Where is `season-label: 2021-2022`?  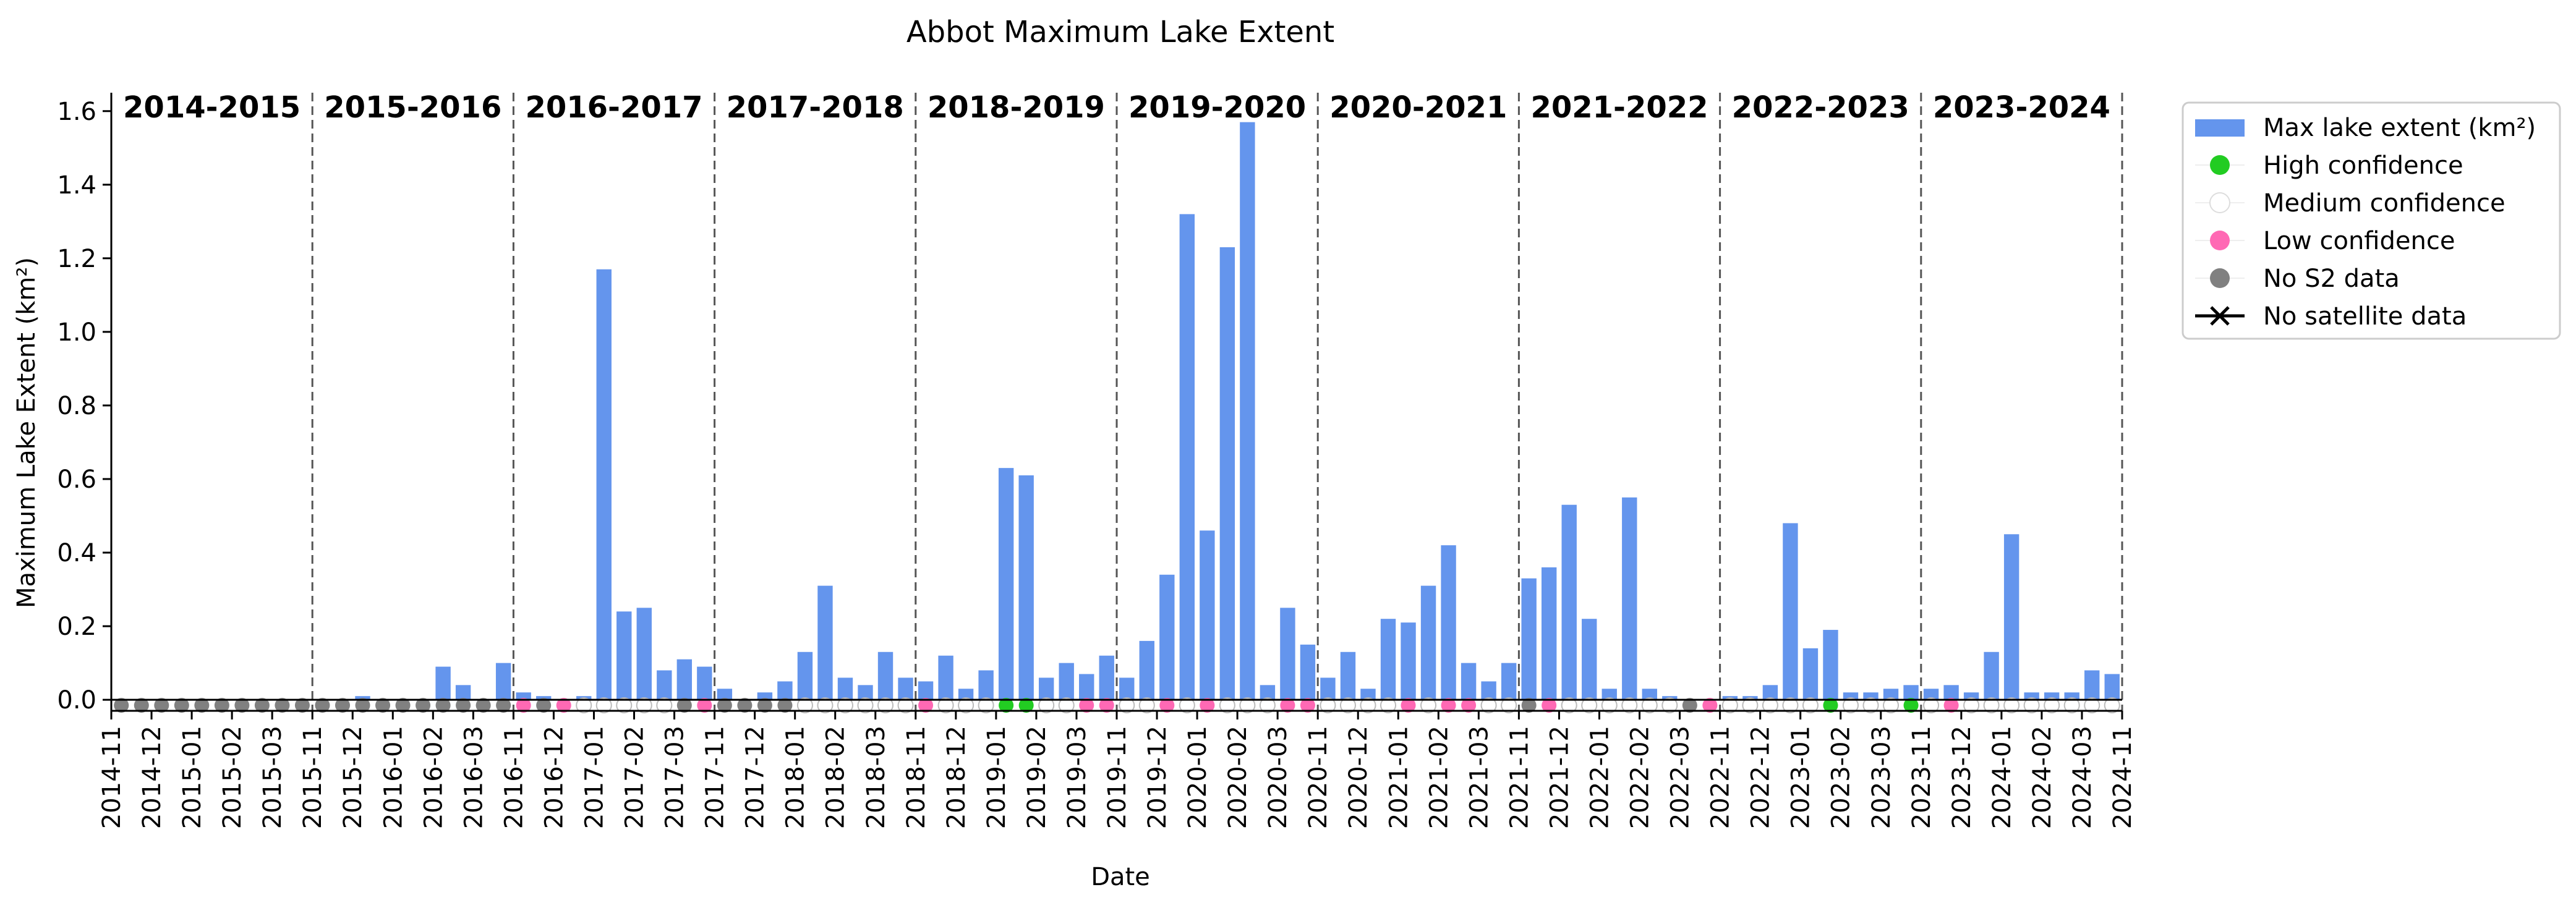
season-label: 2021-2022 is located at coordinates (1619, 108).